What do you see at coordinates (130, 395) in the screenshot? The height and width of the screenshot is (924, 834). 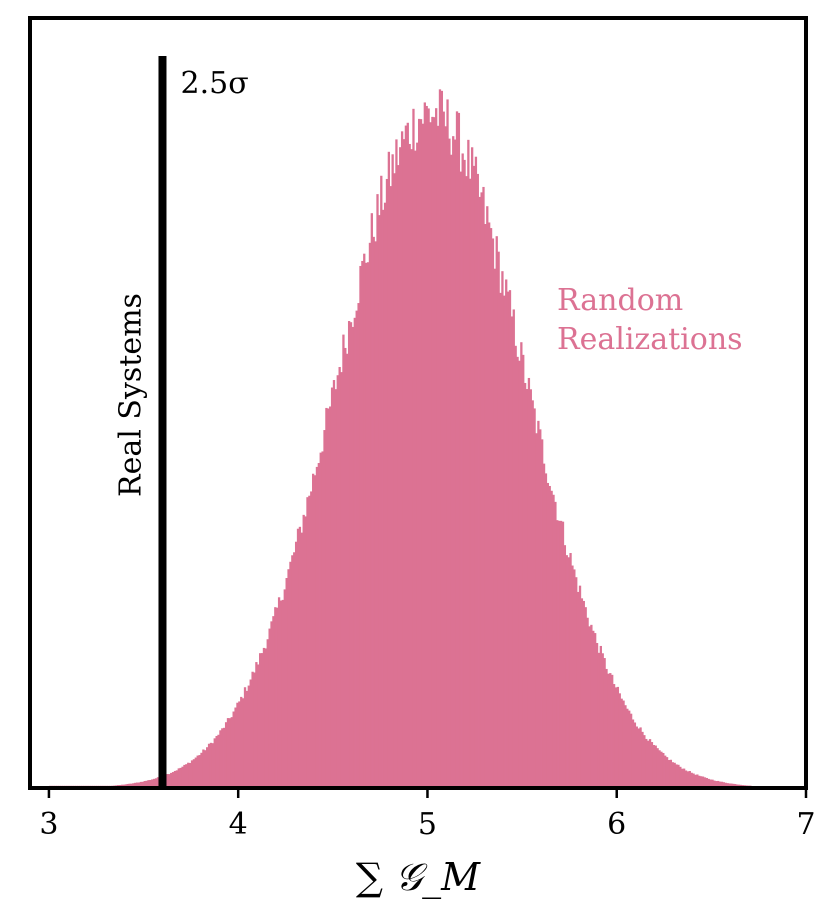 I see `reference-label: Real Systems` at bounding box center [130, 395].